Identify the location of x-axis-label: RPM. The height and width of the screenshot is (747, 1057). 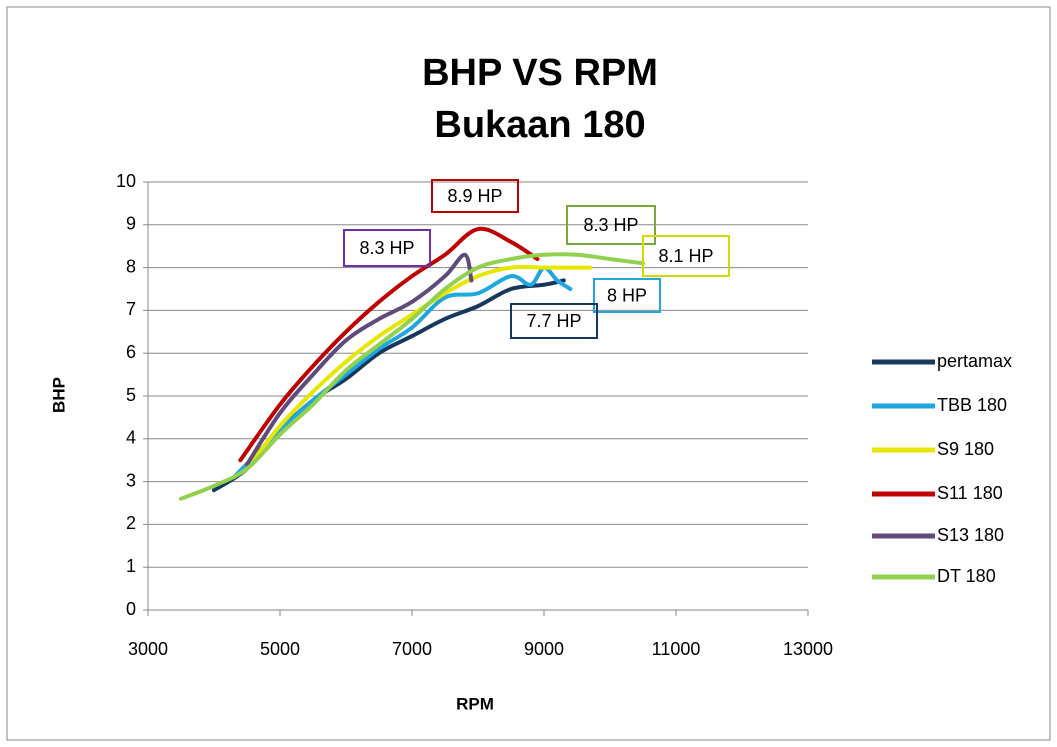
(475, 703).